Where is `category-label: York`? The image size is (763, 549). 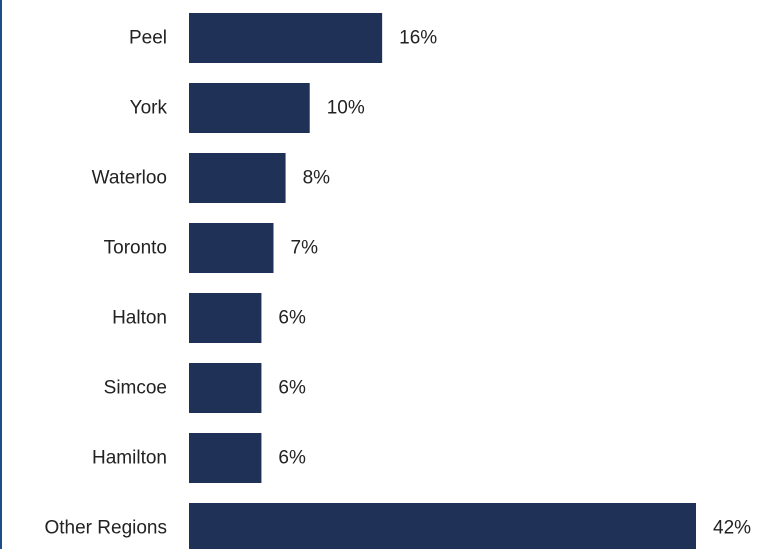
category-label: York is located at coordinates (149, 108).